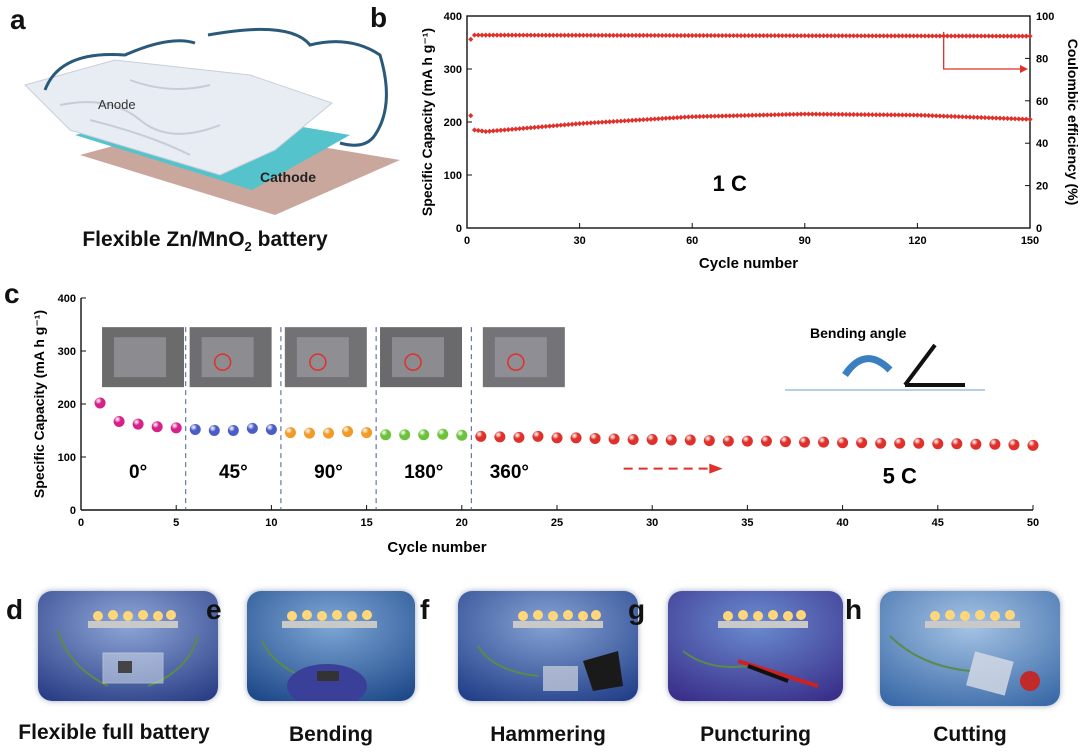  What do you see at coordinates (233, 430) in the screenshot?
I see `capacity-sphere-blue` at bounding box center [233, 430].